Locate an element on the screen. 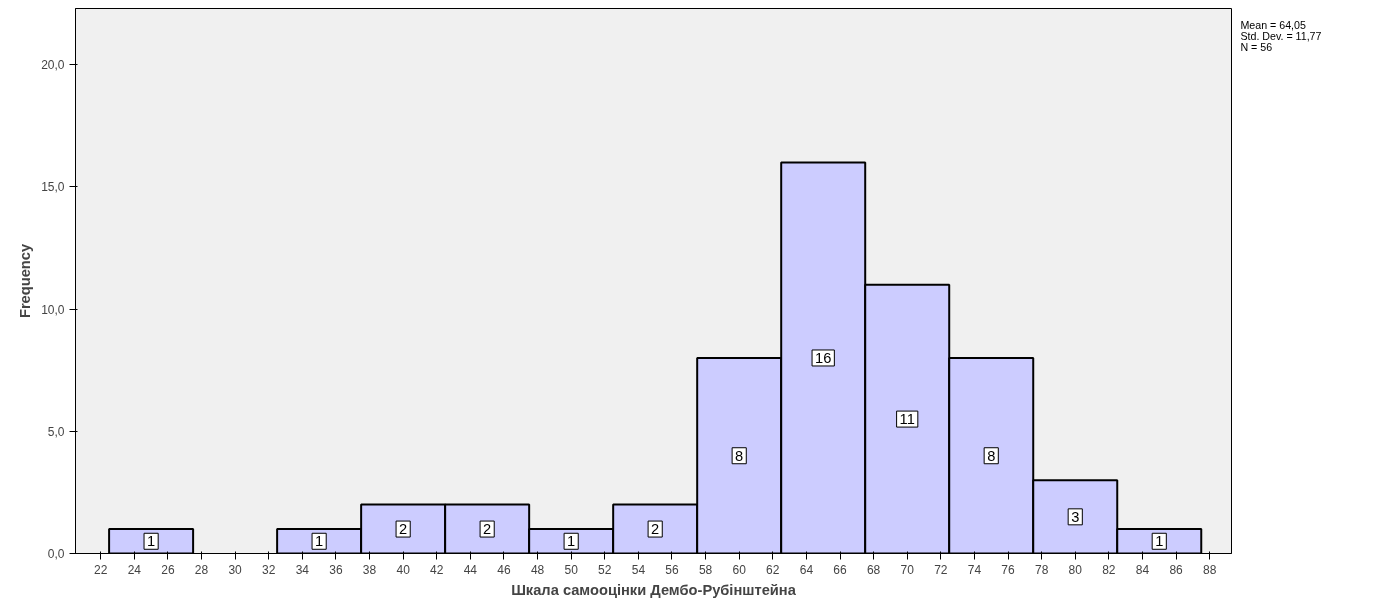  x-tick-label: 80 is located at coordinates (1075, 569).